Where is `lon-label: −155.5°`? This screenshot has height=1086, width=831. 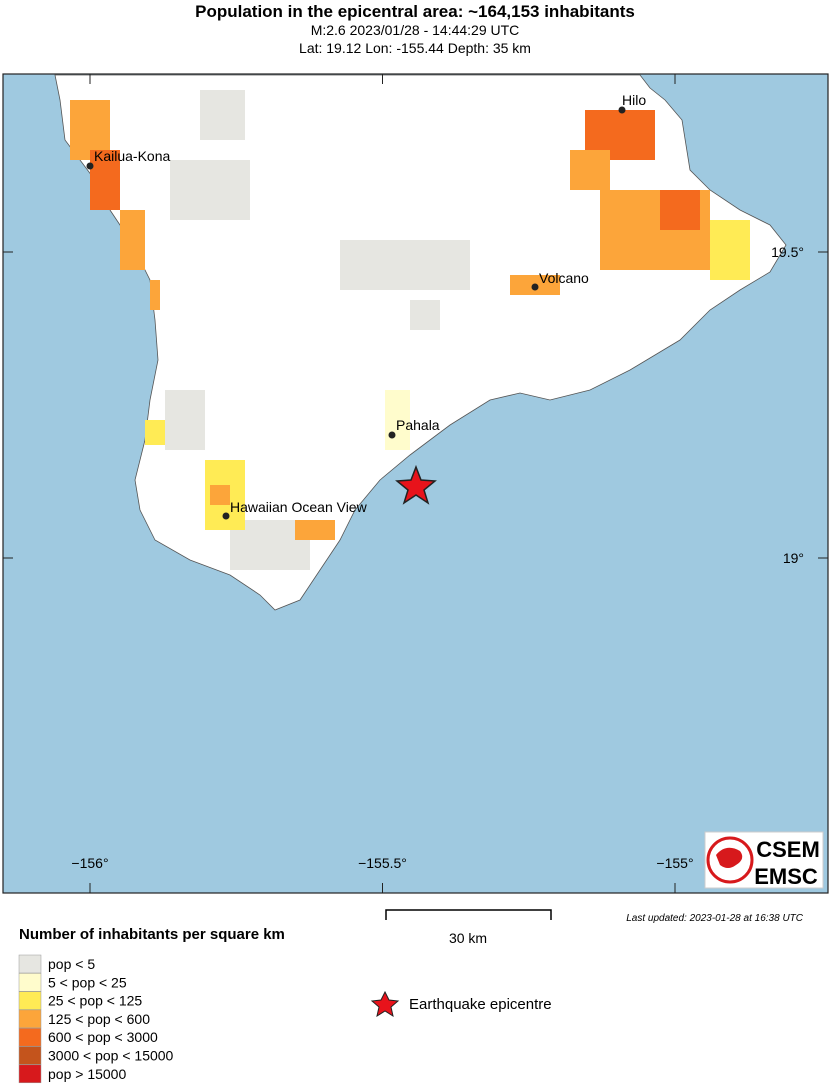 lon-label: −155.5° is located at coordinates (382, 863).